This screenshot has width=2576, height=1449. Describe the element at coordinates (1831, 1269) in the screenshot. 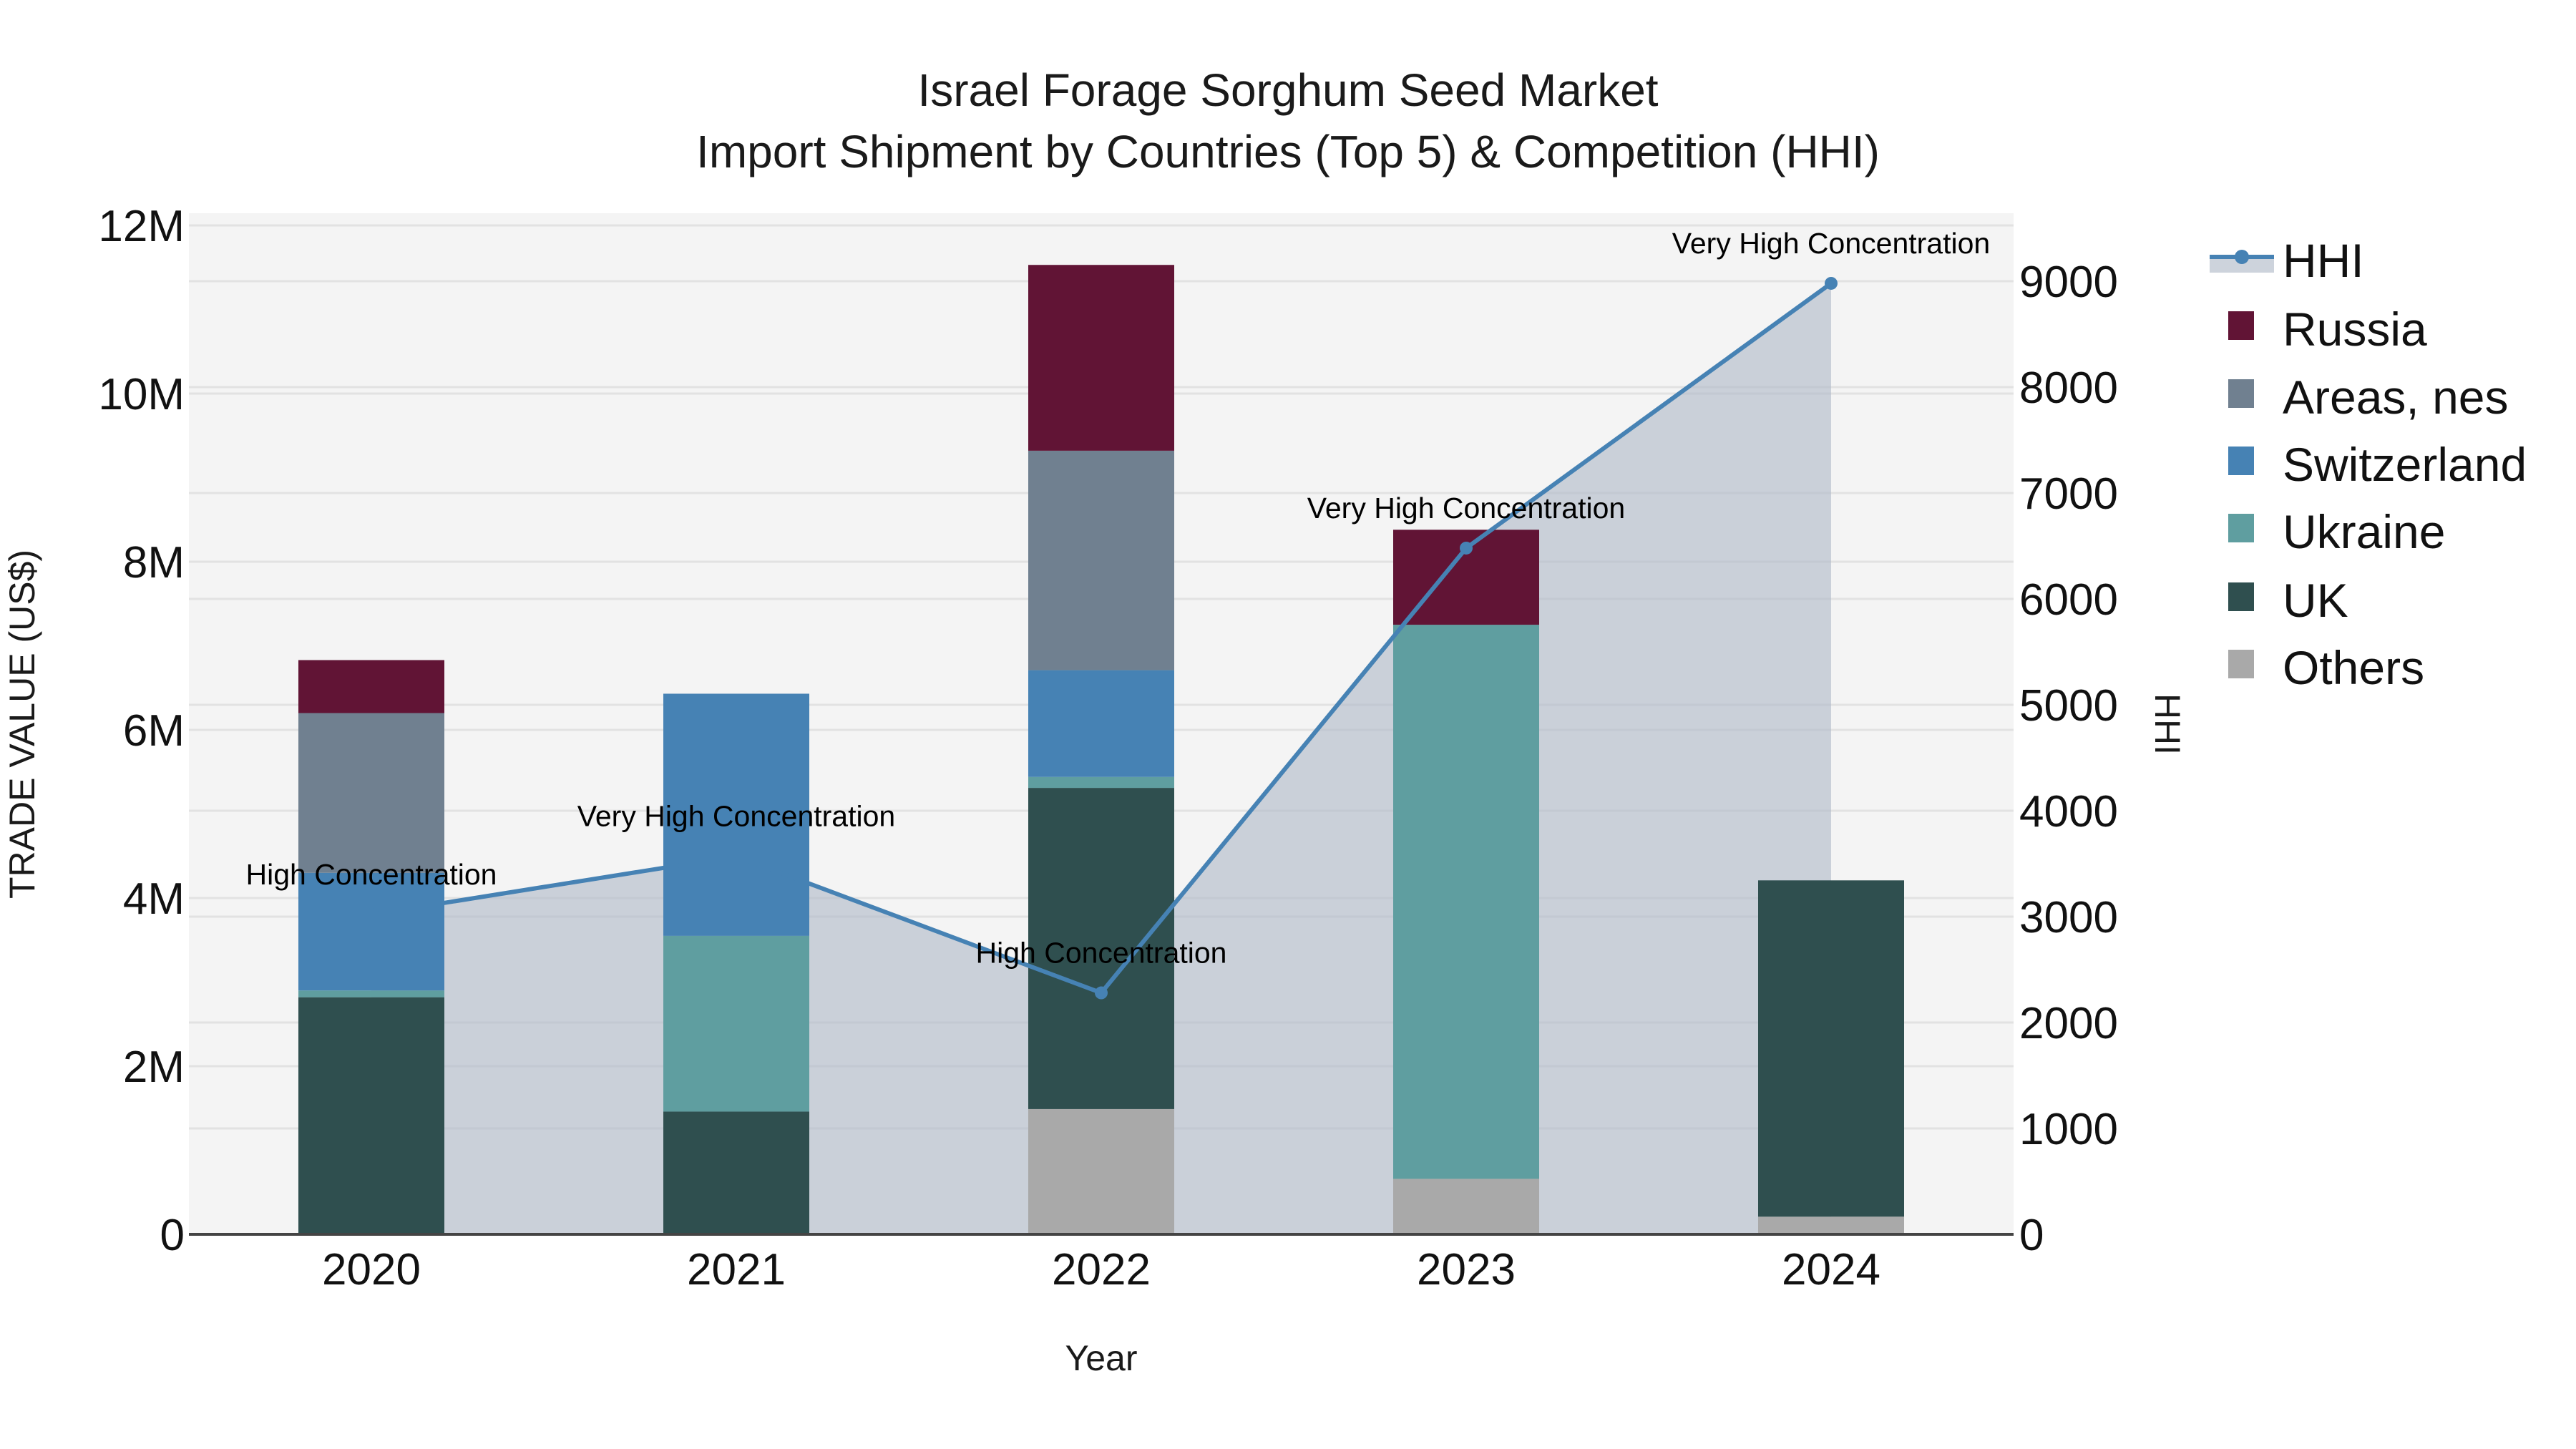

I see `x-tick-2024: 2024` at that location.